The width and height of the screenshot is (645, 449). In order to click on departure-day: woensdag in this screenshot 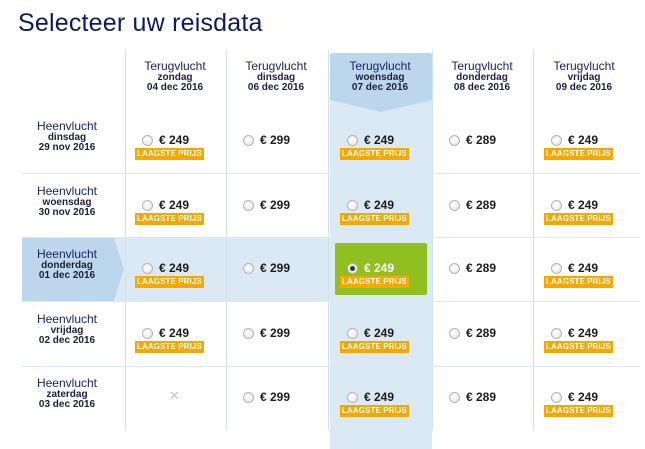, I will do `click(67, 202)`.